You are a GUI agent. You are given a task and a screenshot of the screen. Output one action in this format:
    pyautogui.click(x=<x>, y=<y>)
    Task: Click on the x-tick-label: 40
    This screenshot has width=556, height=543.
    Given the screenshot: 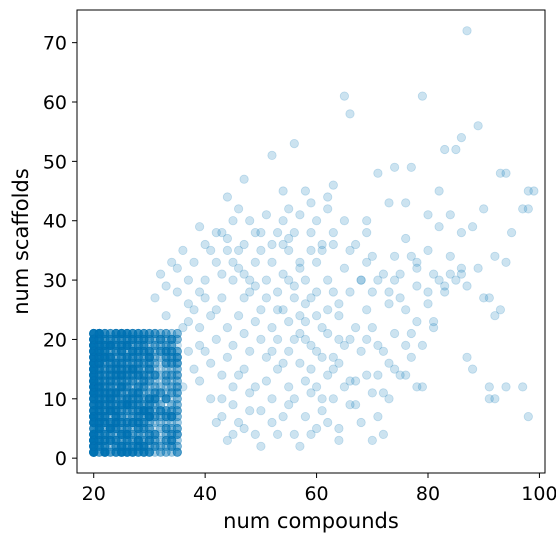 What is the action you would take?
    pyautogui.click(x=205, y=494)
    